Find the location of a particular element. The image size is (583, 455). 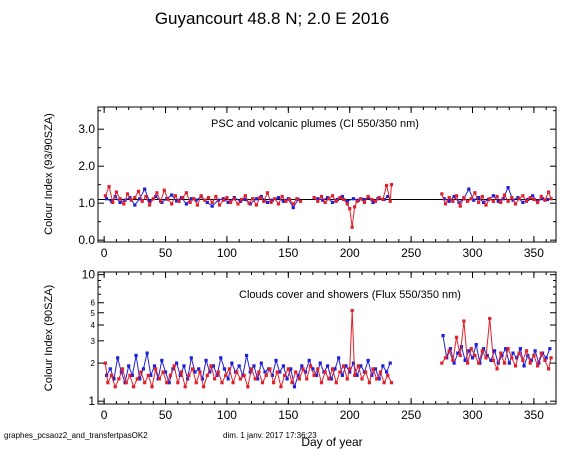

footer-timestamp: dim. 1 janv. 2017 17:36:23 is located at coordinates (270, 435).